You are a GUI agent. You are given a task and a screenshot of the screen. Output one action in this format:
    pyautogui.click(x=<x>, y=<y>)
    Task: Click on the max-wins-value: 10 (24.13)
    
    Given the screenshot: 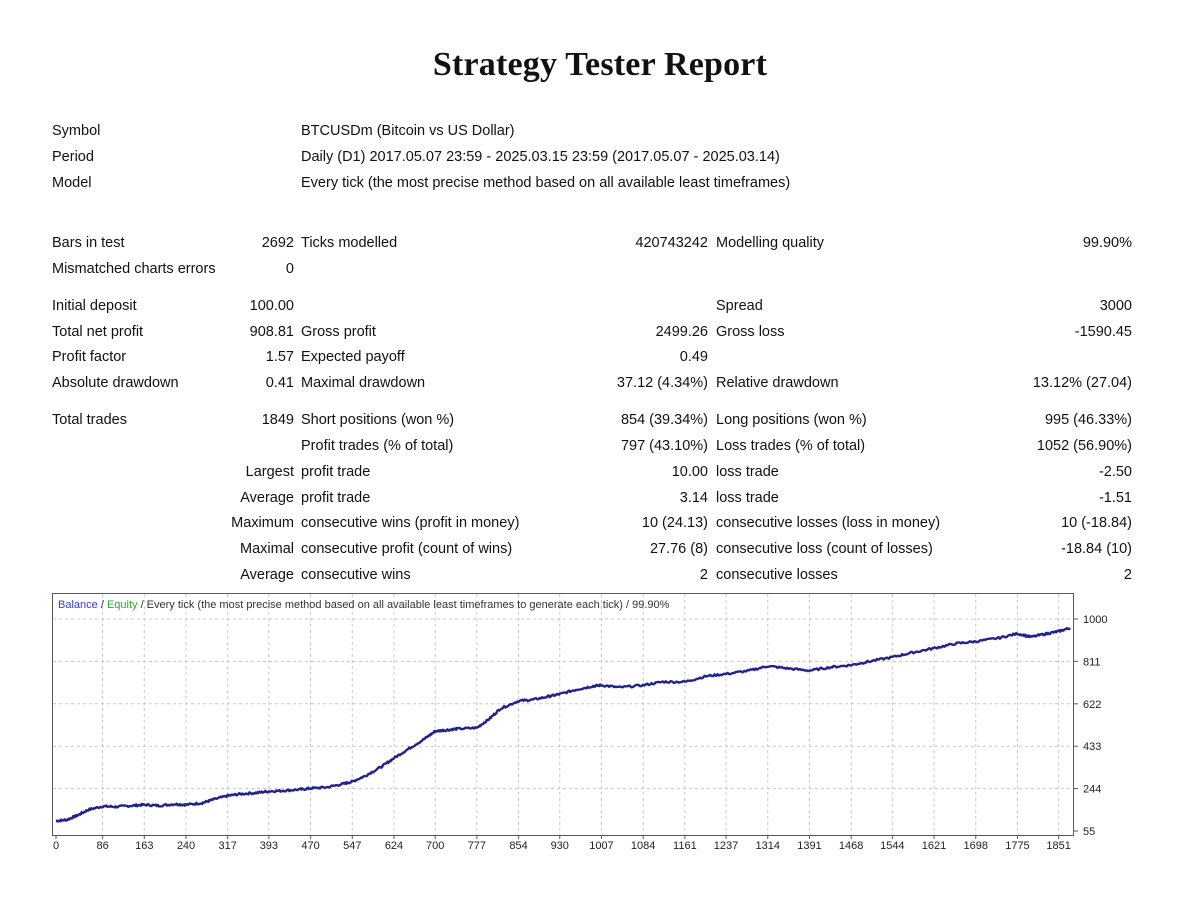 What is the action you would take?
    pyautogui.click(x=674, y=523)
    